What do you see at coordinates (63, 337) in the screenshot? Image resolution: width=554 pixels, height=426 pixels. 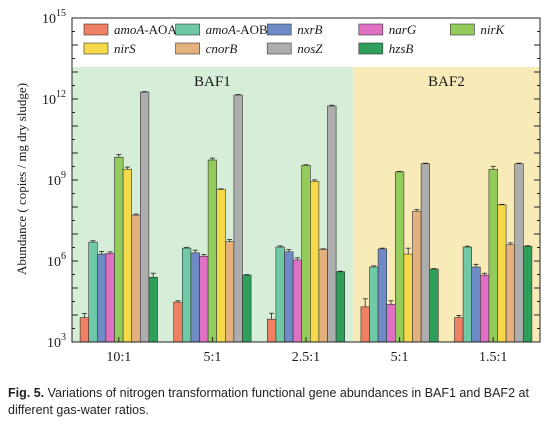 I see `y-tick-exponent: 3` at bounding box center [63, 337].